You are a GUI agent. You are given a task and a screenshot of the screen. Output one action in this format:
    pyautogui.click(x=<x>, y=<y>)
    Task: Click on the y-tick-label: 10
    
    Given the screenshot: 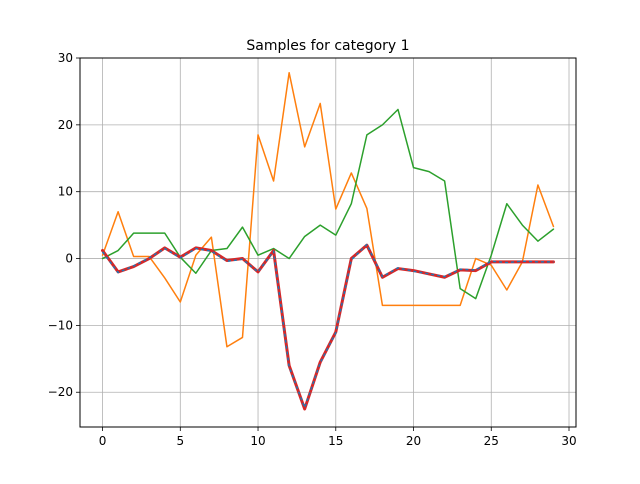 What is the action you would take?
    pyautogui.click(x=65, y=192)
    